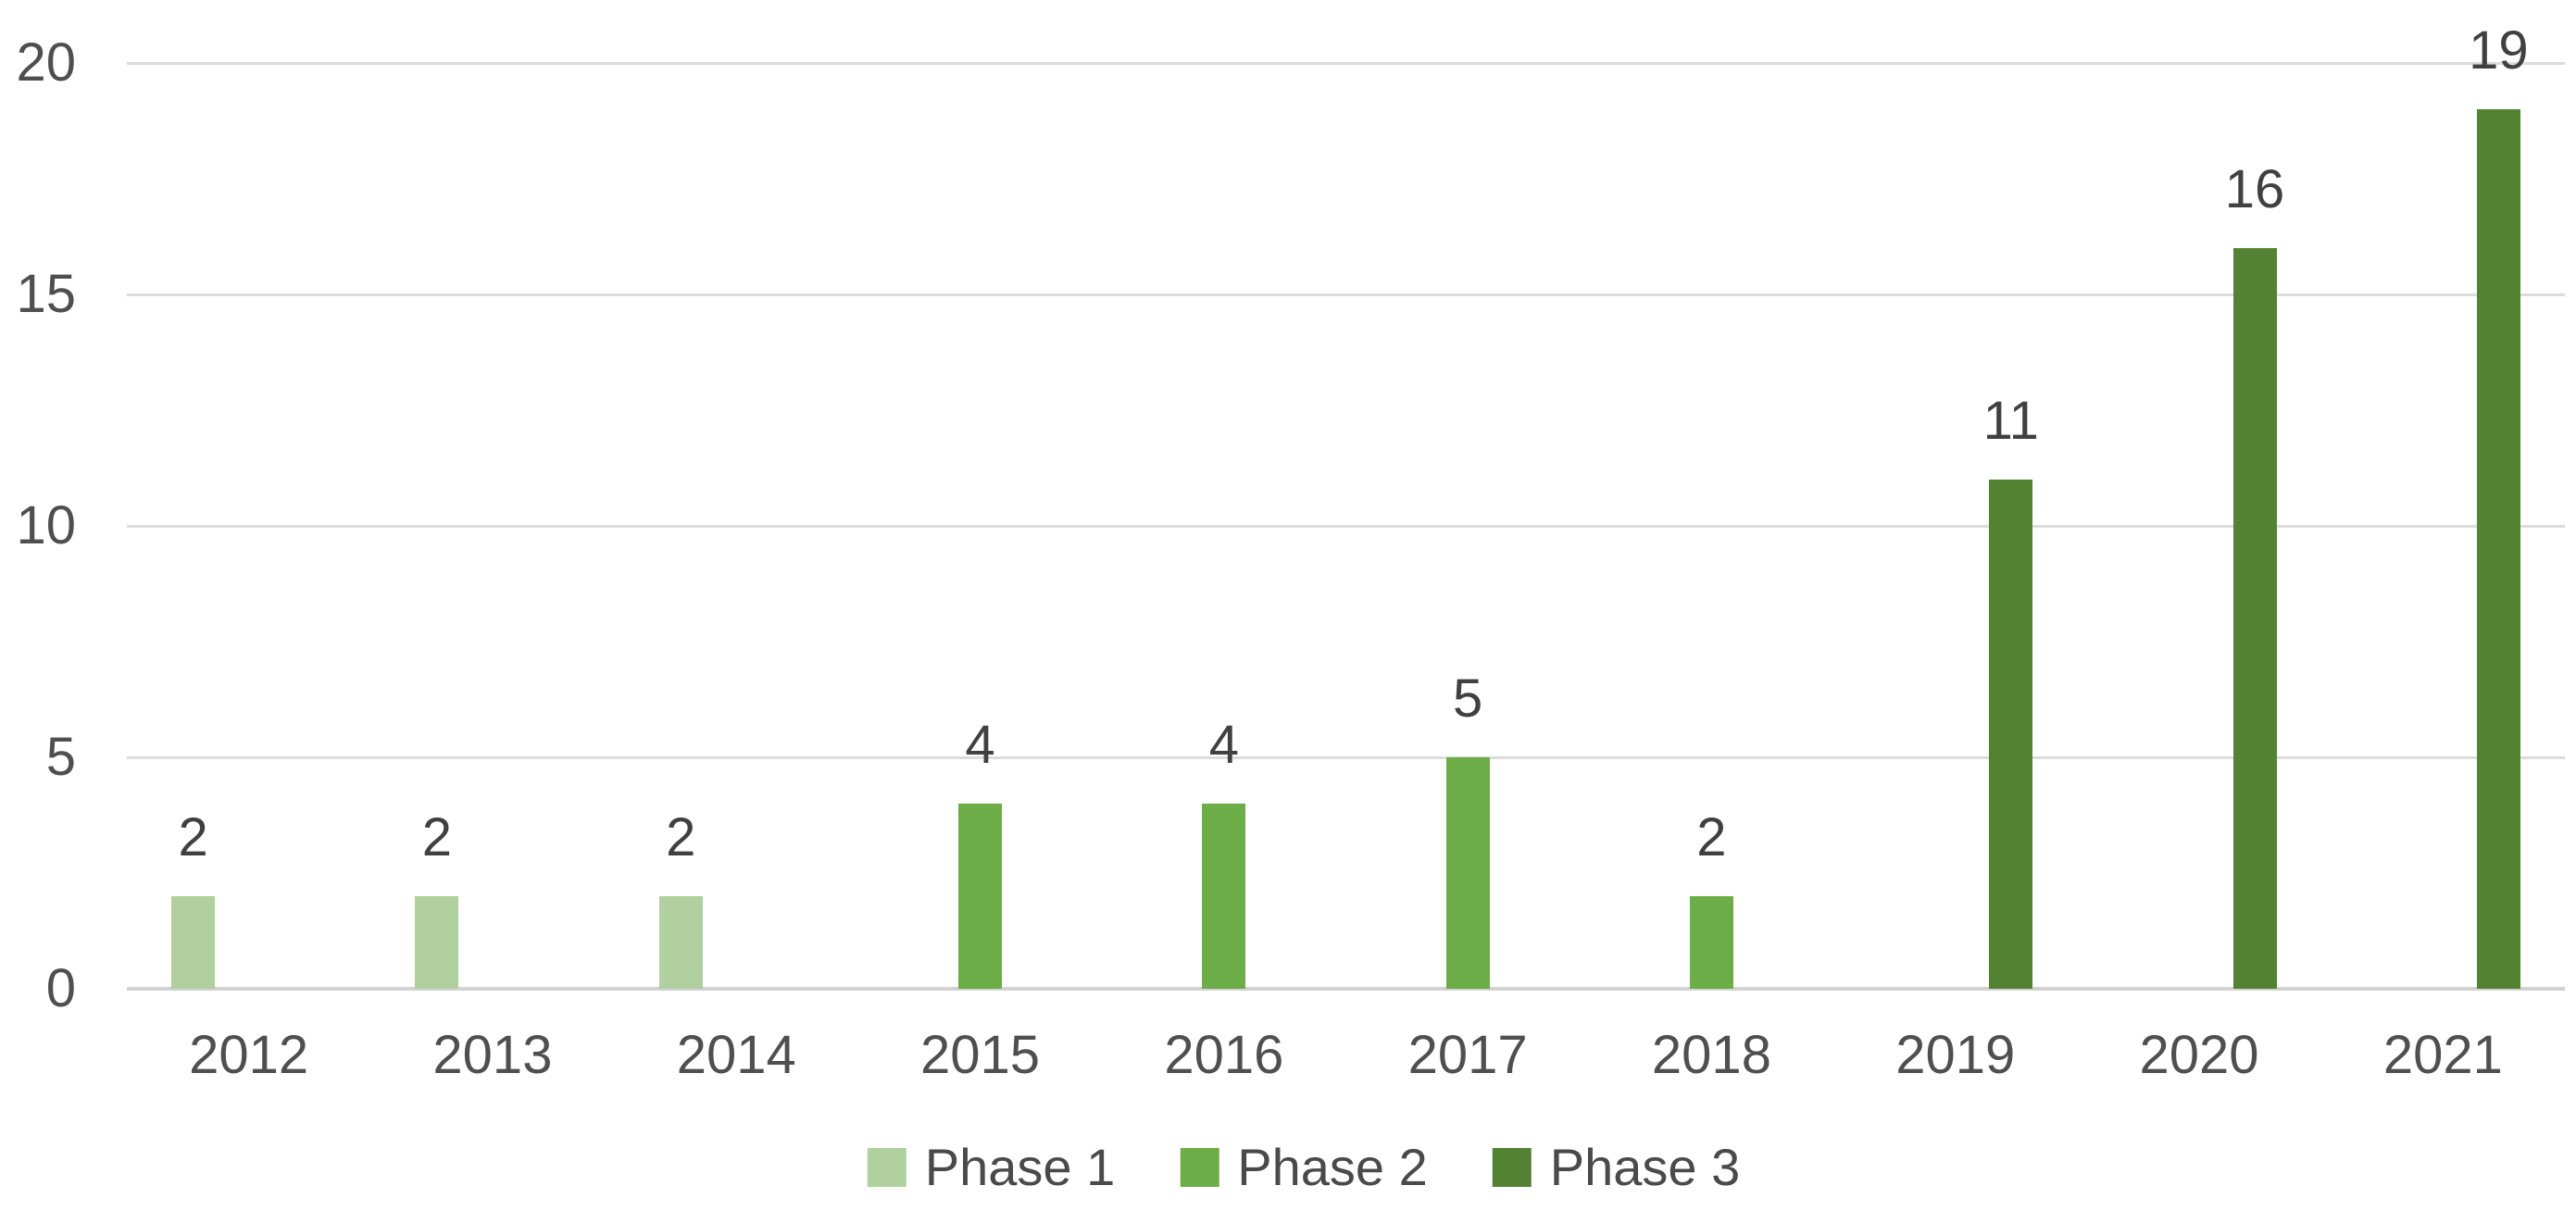  What do you see at coordinates (2499, 50) in the screenshot?
I see `bar-value-label: 19` at bounding box center [2499, 50].